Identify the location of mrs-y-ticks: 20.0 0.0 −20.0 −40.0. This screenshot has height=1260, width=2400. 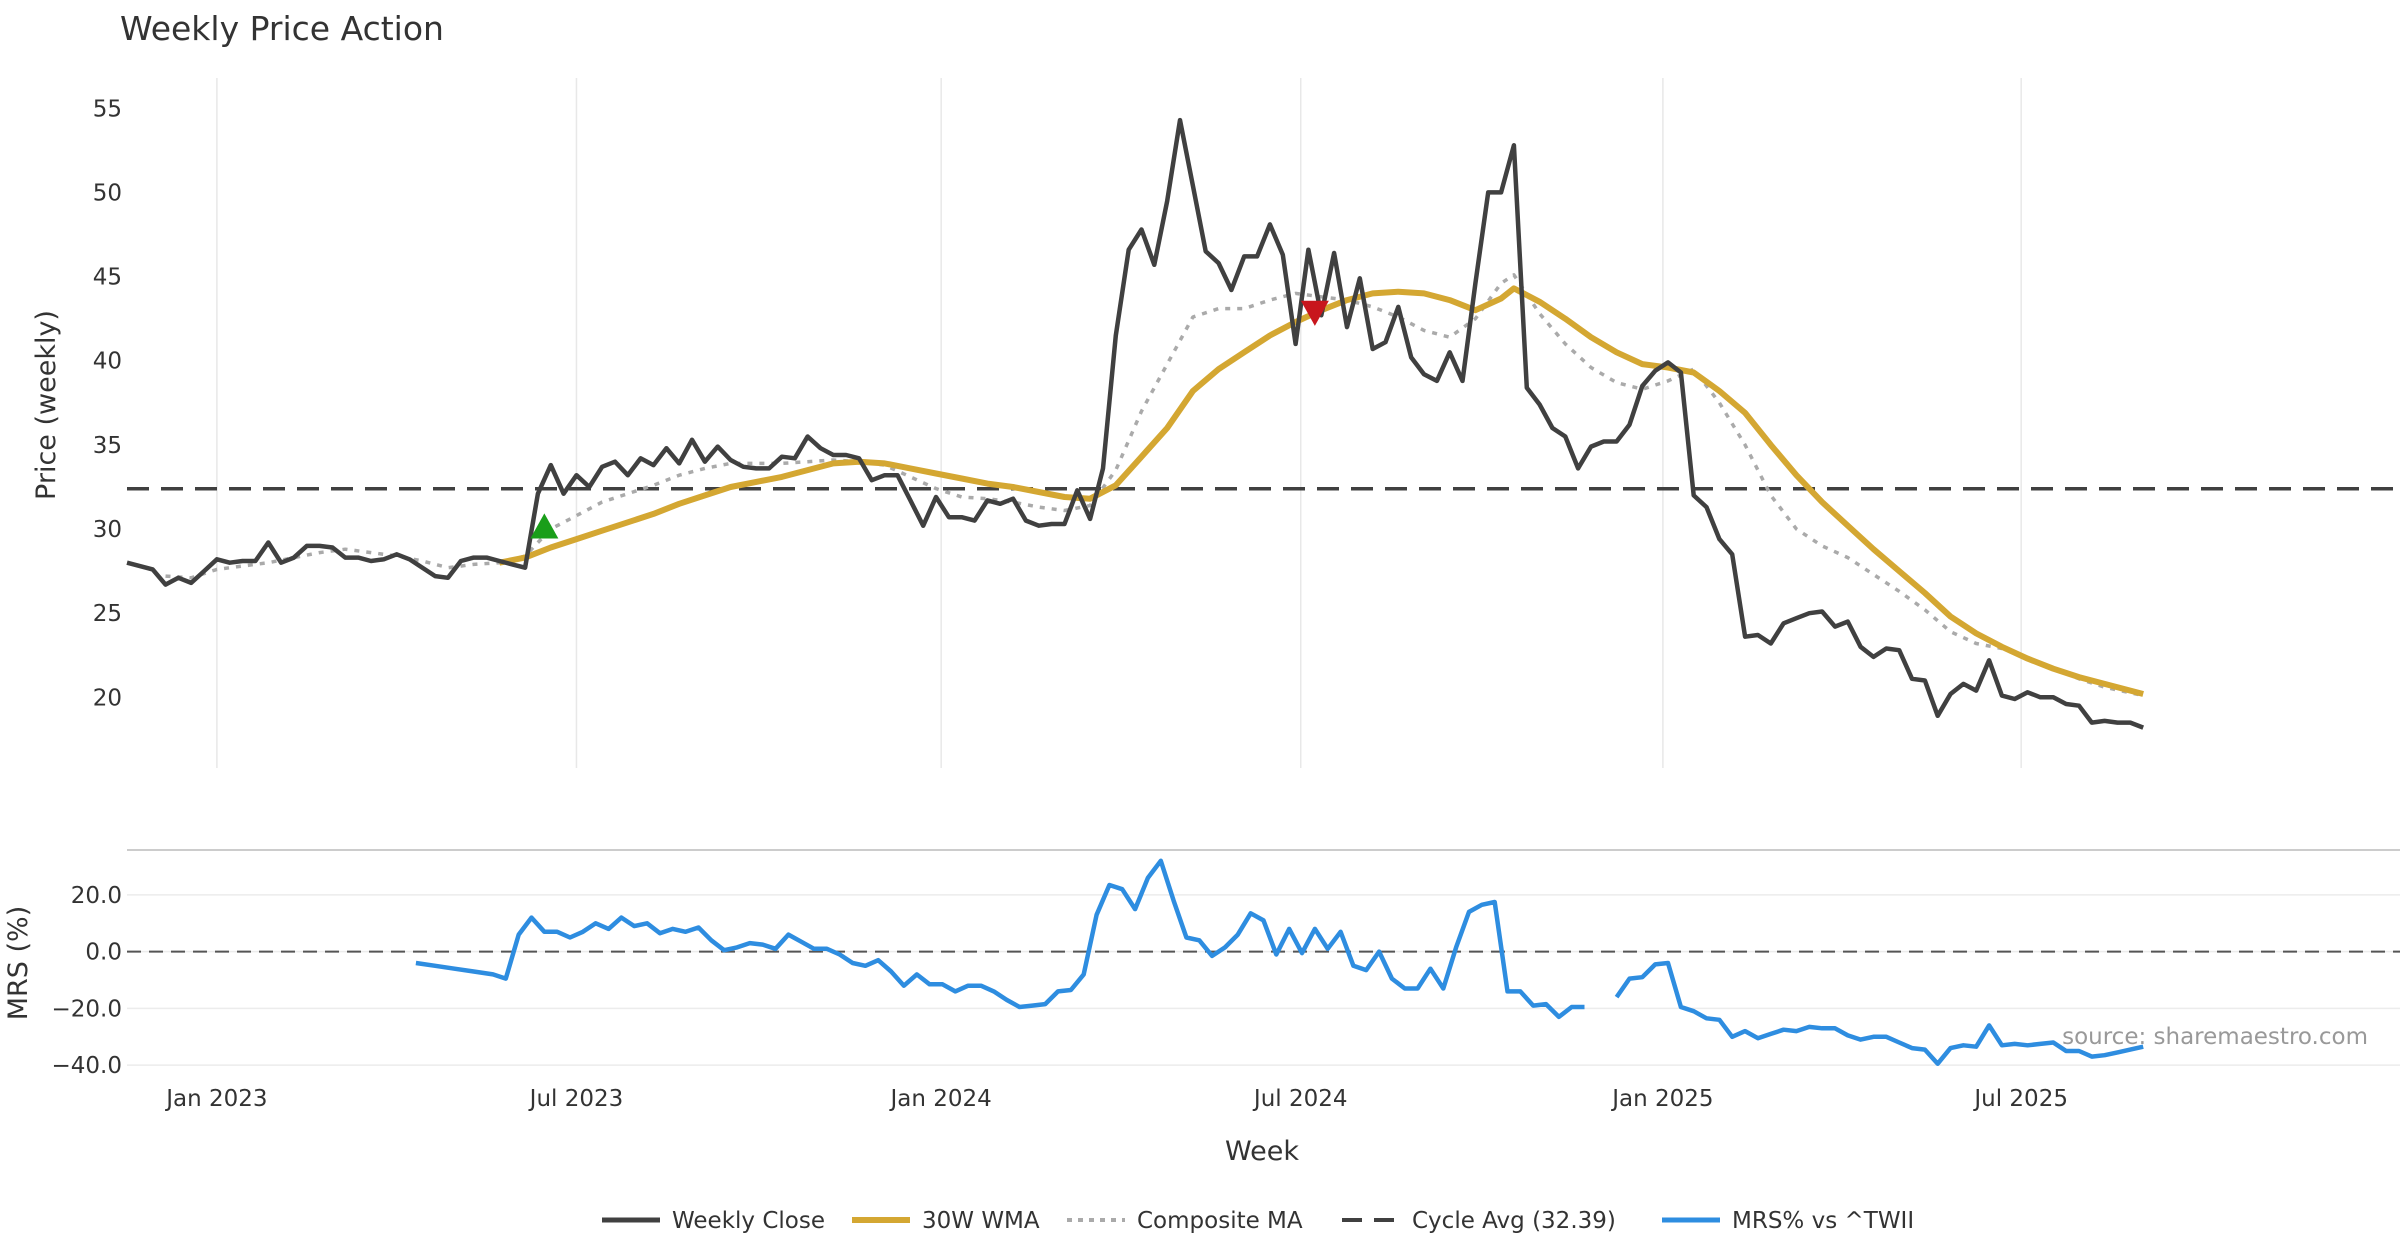
(87, 981).